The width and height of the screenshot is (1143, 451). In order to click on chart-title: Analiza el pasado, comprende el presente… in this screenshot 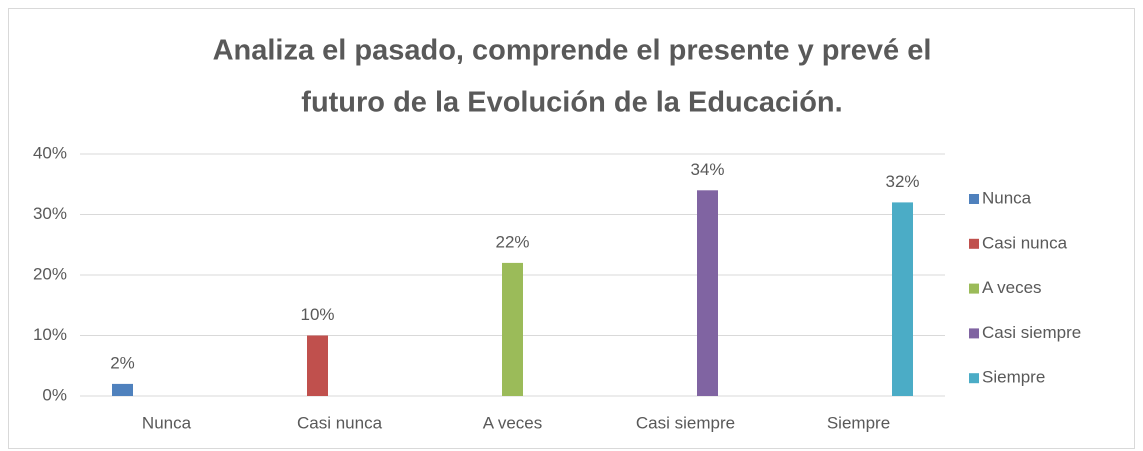, I will do `click(572, 51)`.